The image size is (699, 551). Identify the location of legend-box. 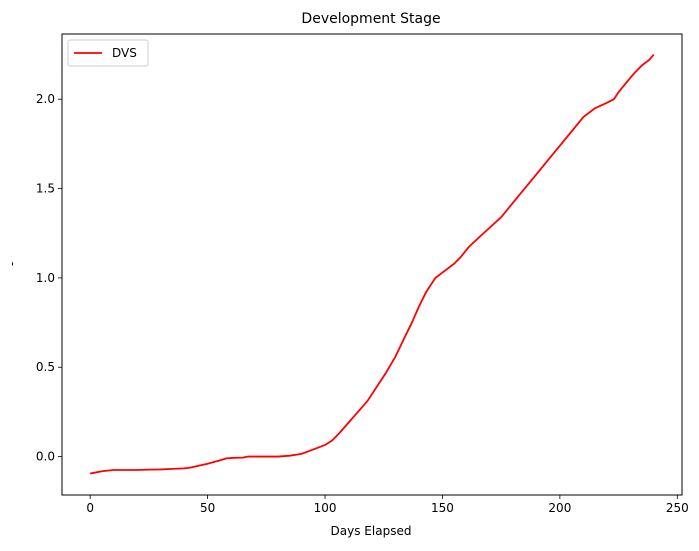
(108, 53).